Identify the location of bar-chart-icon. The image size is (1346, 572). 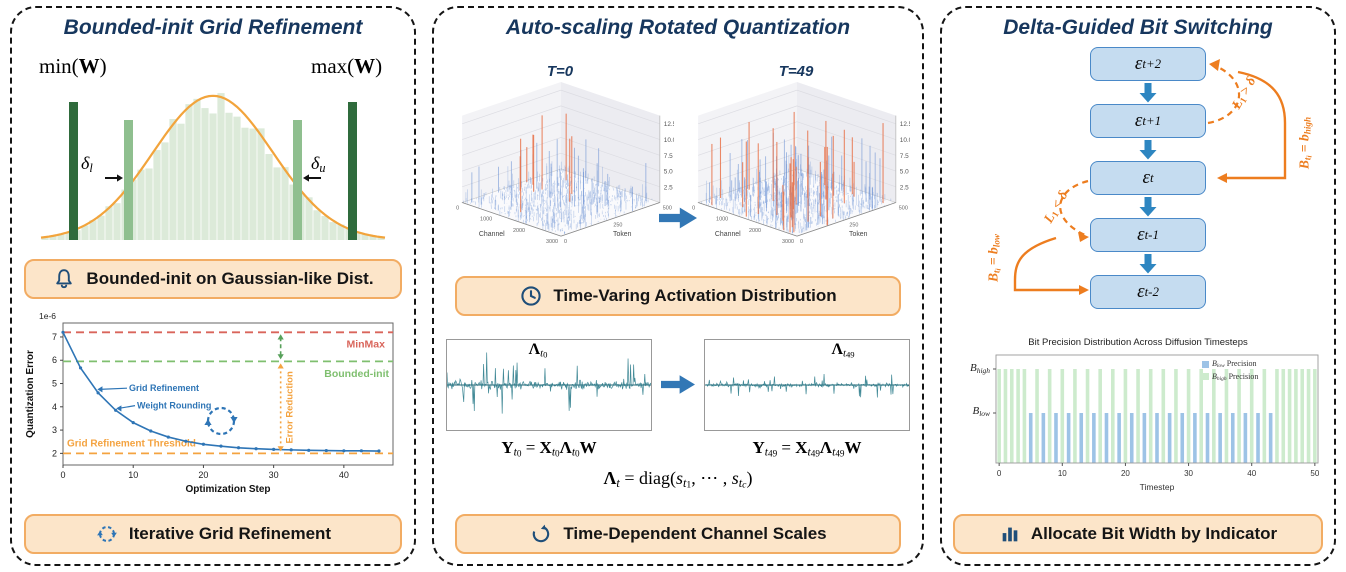
(1010, 534).